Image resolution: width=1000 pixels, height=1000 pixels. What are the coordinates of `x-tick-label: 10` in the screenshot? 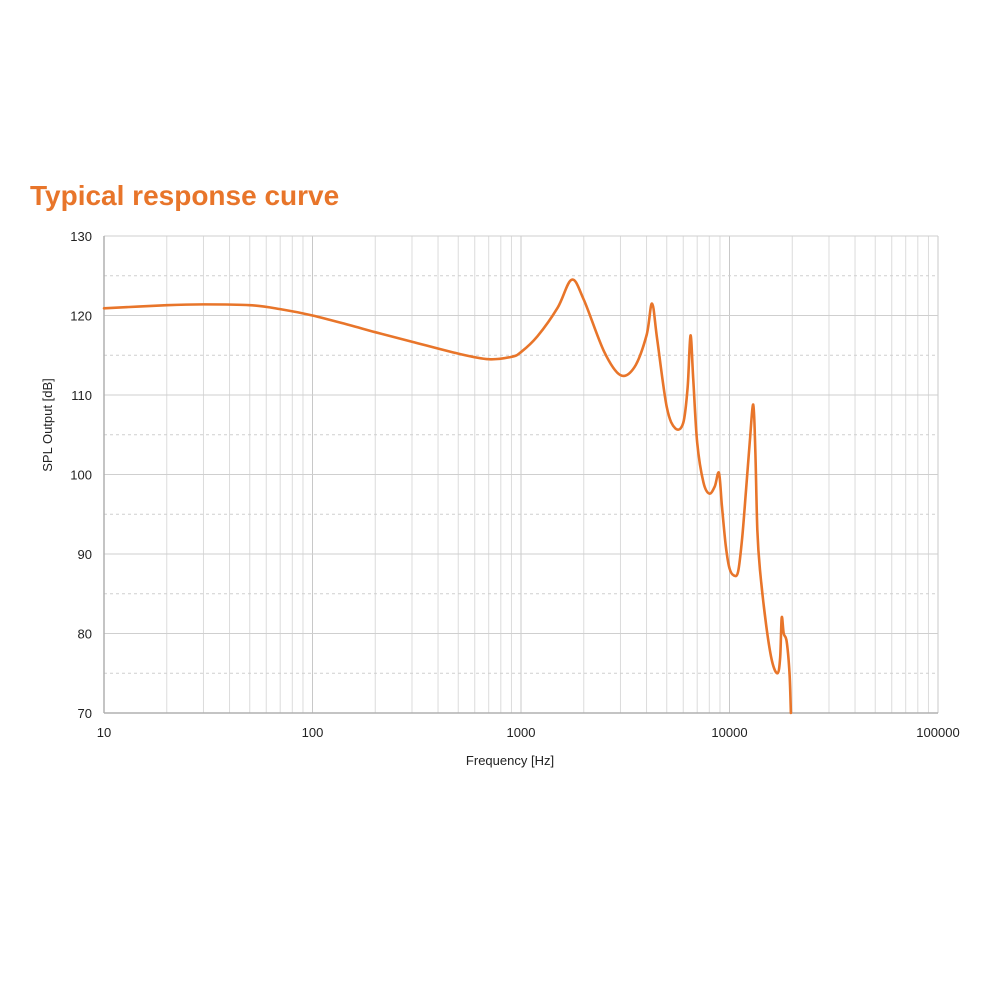 It's located at (104, 732).